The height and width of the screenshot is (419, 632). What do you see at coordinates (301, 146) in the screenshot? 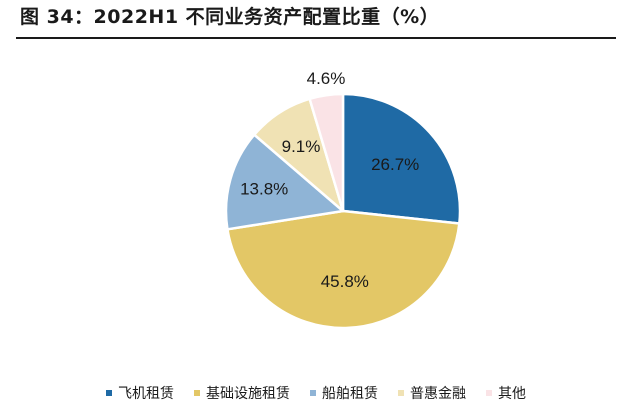
I see `slice-data-label-4: 9.1%` at bounding box center [301, 146].